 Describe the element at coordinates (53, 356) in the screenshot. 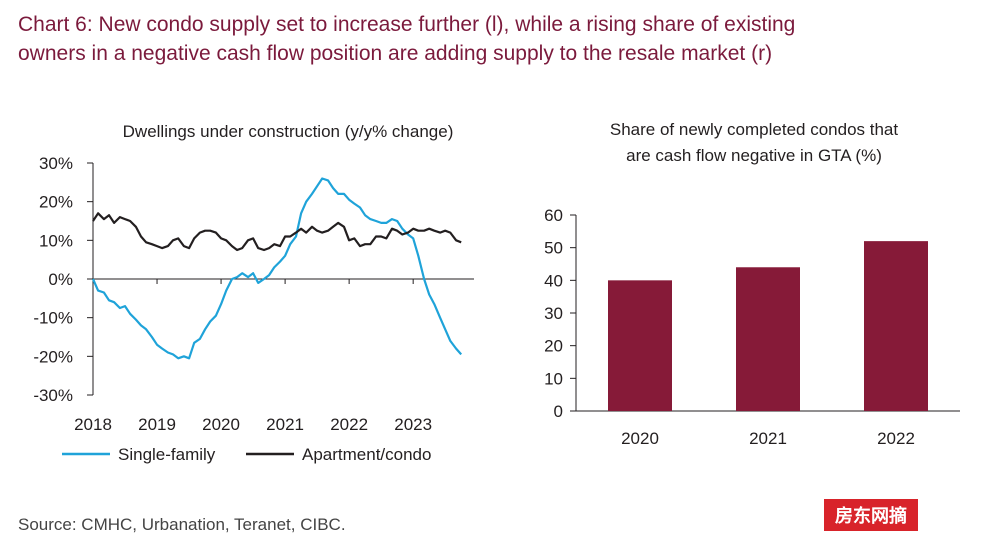

I see `y-tick-label: -20%` at that location.